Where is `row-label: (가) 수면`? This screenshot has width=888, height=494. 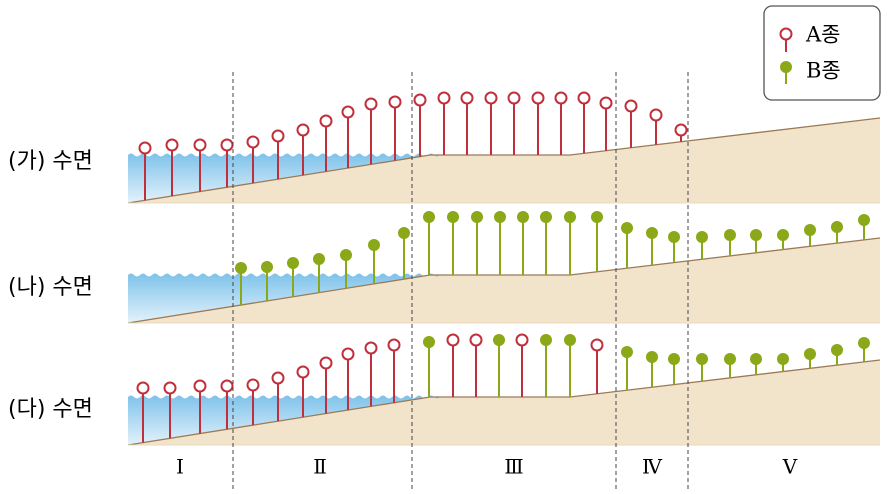 row-label: (가) 수면 is located at coordinates (50, 161).